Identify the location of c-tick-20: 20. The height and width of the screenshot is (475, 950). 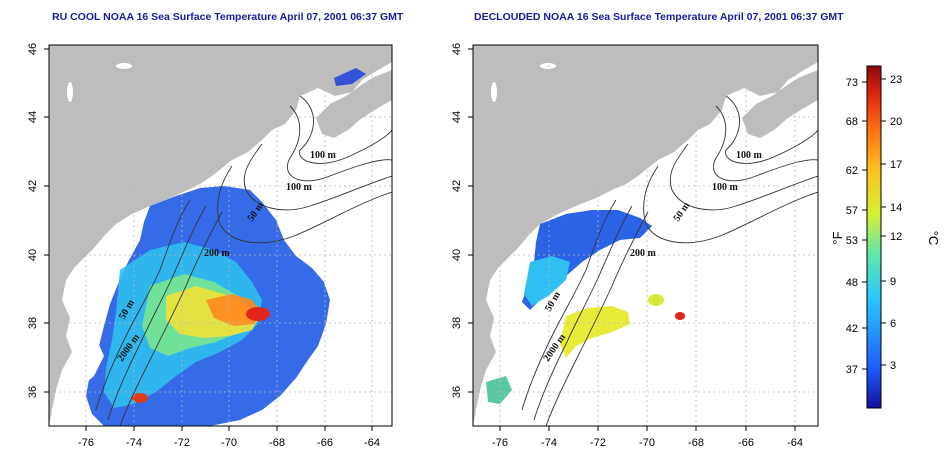
(896, 122).